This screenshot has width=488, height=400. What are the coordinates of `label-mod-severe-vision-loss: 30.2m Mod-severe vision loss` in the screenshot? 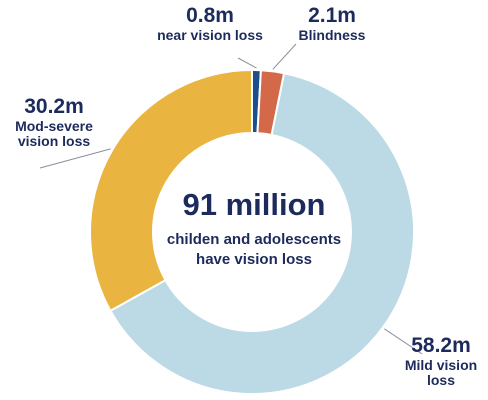 It's located at (54, 122).